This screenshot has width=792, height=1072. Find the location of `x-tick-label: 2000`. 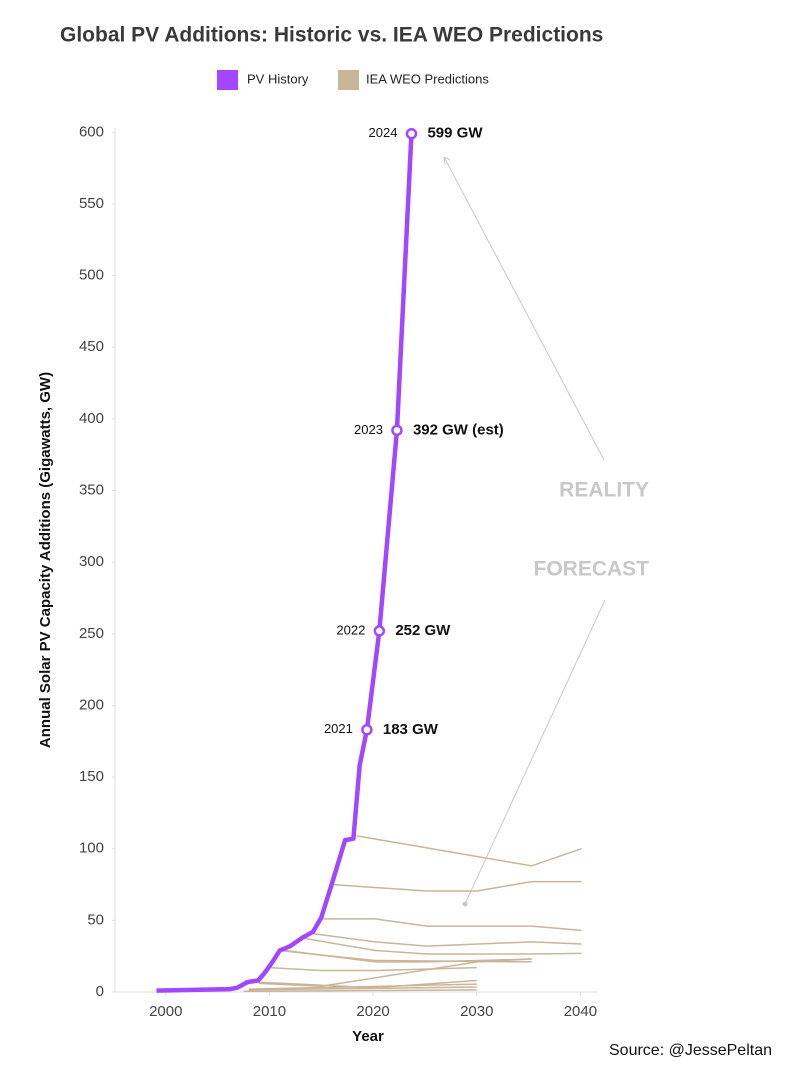

x-tick-label: 2000 is located at coordinates (165, 1011).